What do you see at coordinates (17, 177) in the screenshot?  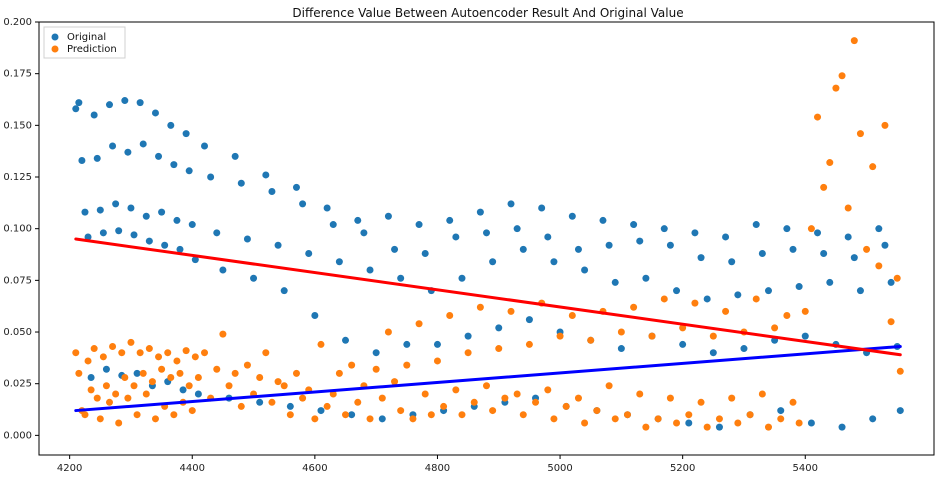 I see `y-tick-label: 0.125` at bounding box center [17, 177].